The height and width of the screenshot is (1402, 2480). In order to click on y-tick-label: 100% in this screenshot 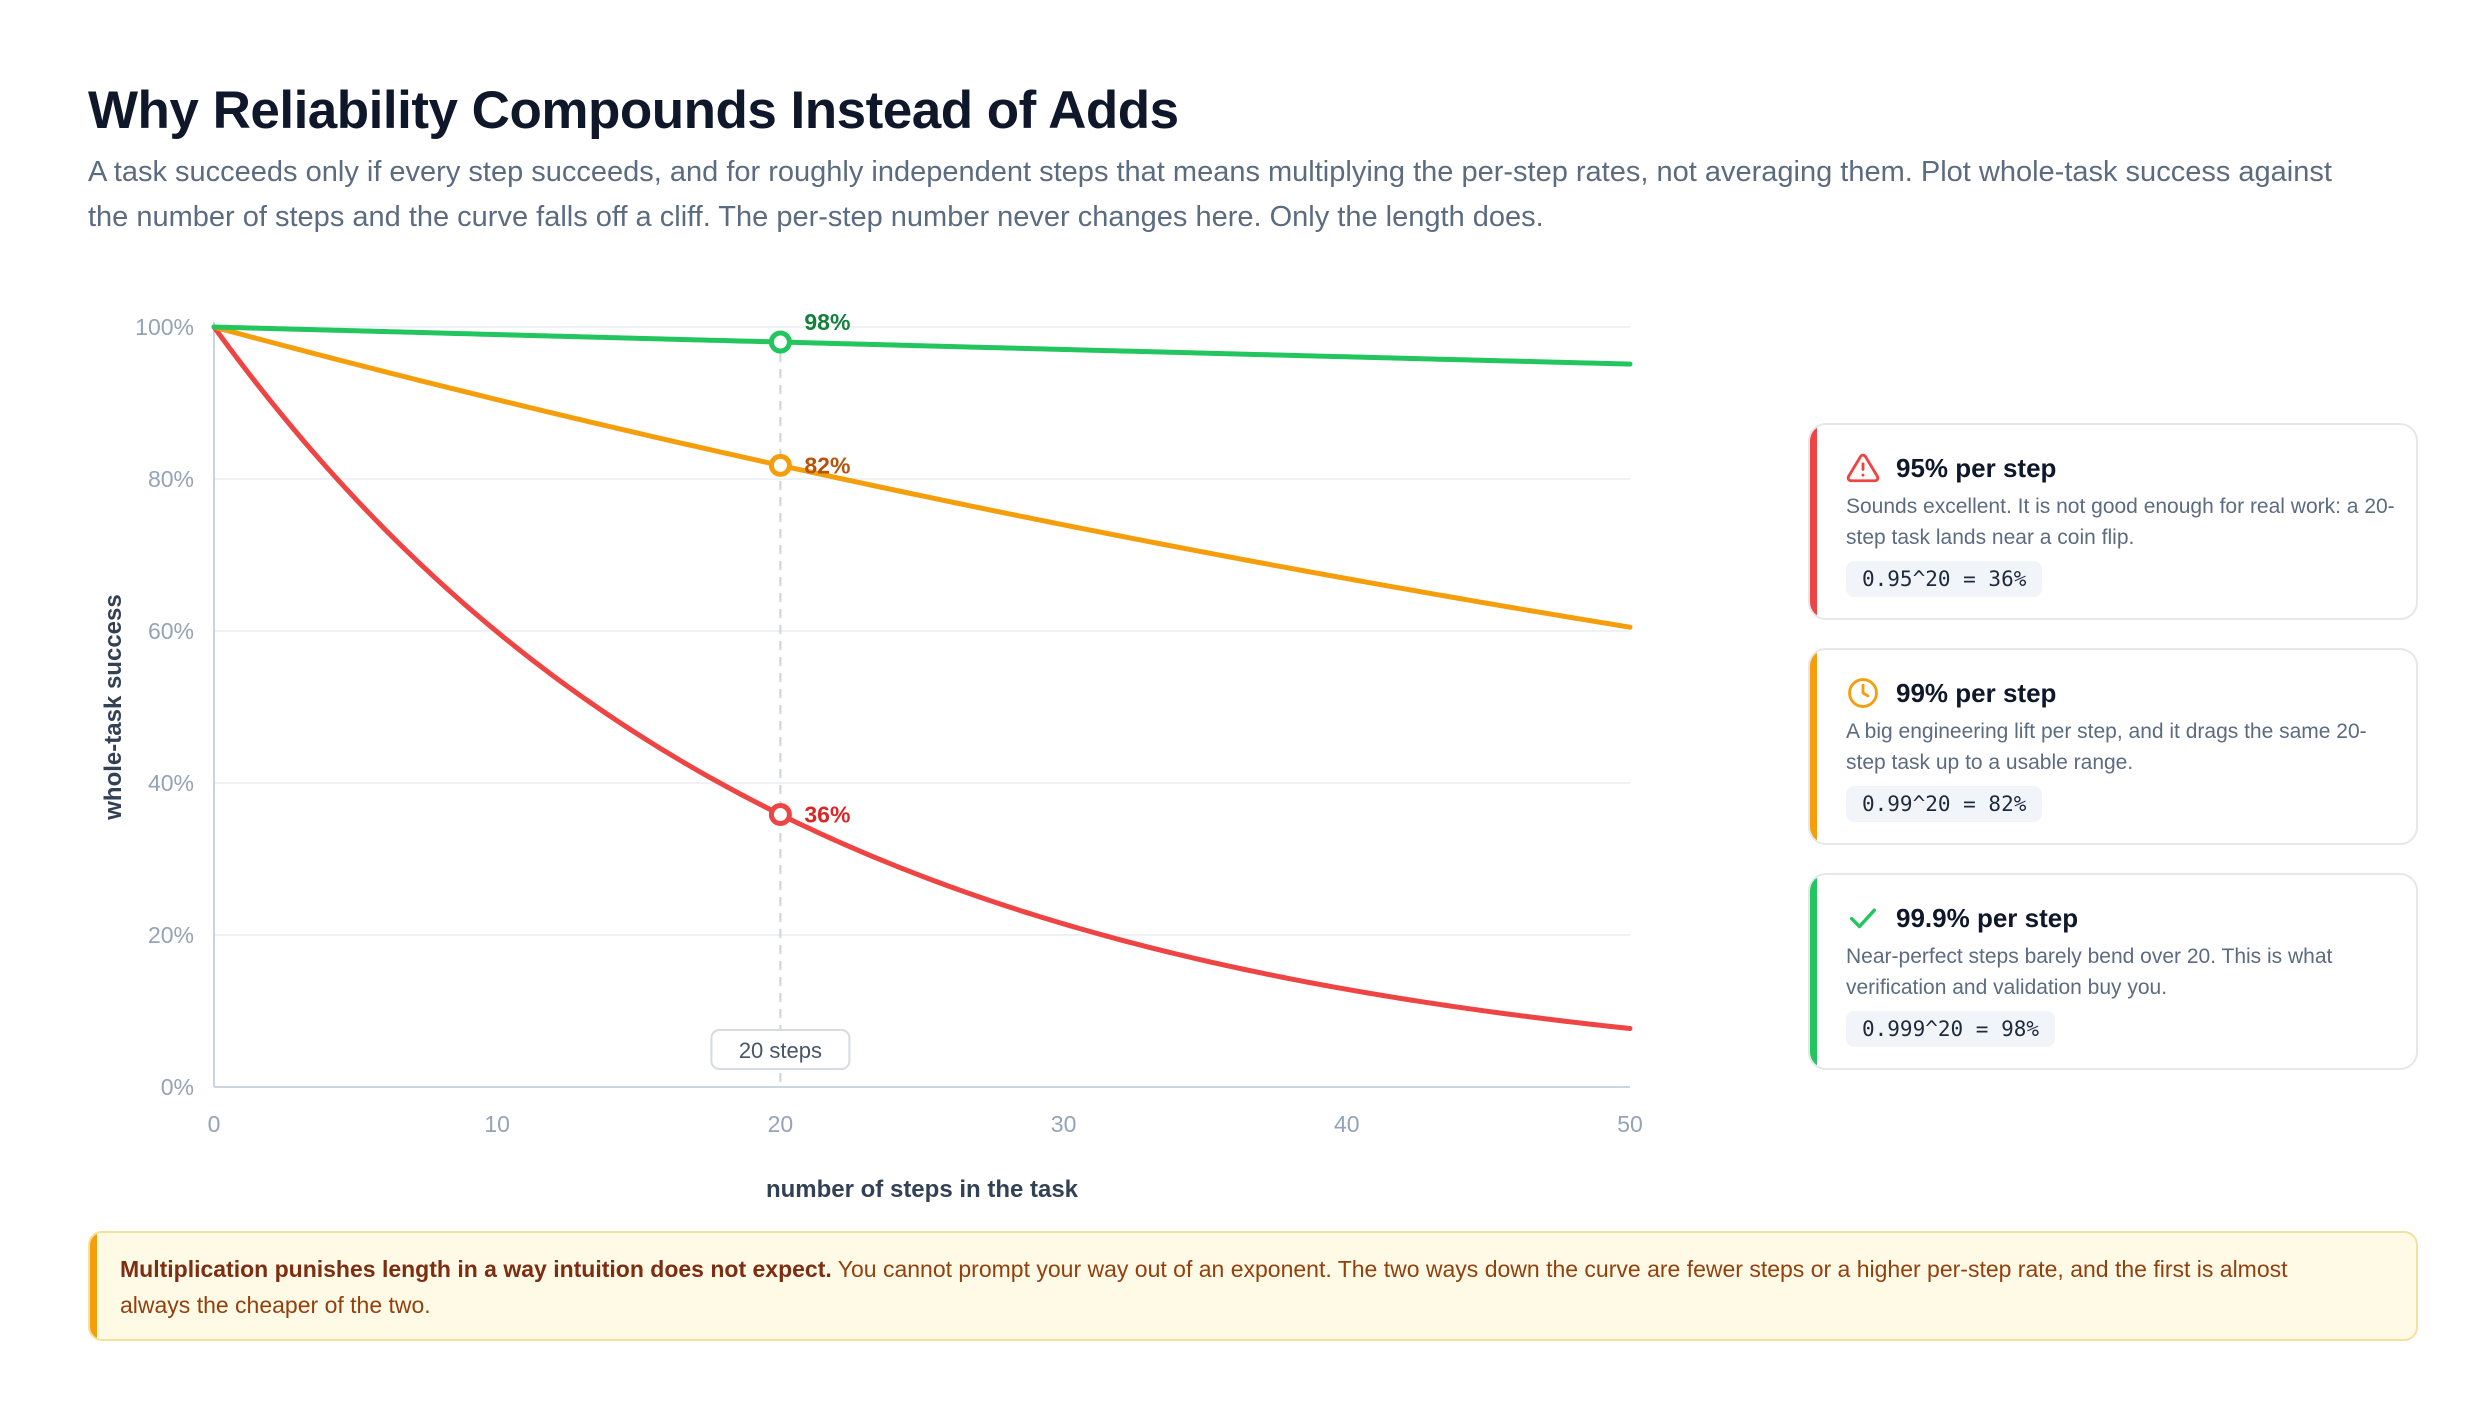, I will do `click(164, 327)`.